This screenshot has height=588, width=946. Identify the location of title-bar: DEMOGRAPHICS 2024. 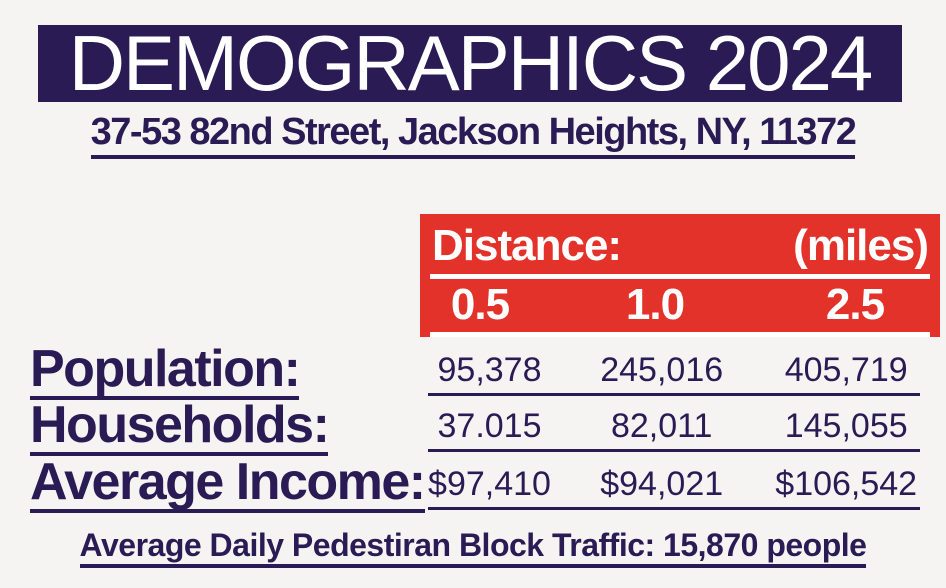
(470, 63).